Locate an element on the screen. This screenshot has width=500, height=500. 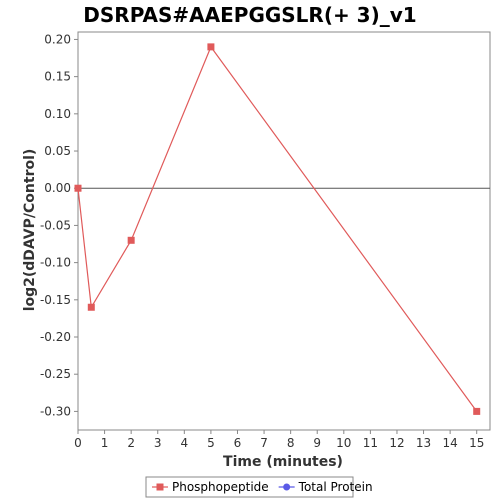
x-tick-label: 10 is located at coordinates (343, 443).